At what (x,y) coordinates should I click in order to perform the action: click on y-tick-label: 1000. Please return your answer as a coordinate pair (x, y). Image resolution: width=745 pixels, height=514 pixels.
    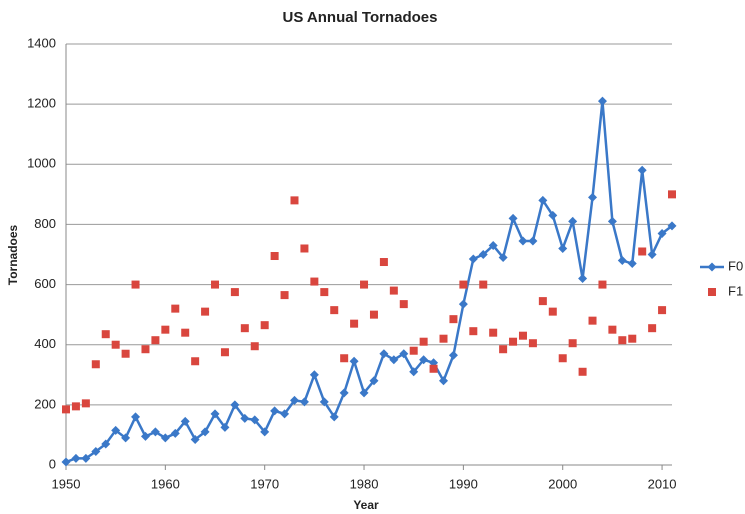
    Looking at the image, I should click on (41, 163).